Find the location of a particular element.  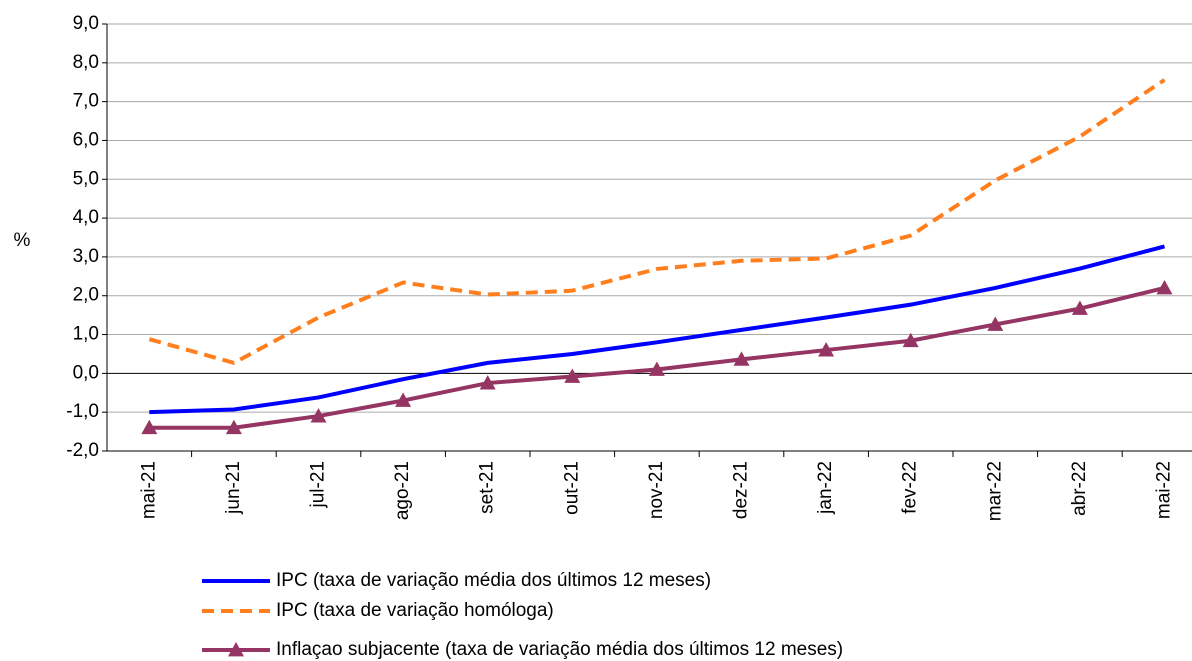

x-tick-label: nov-21 is located at coordinates (656, 490).